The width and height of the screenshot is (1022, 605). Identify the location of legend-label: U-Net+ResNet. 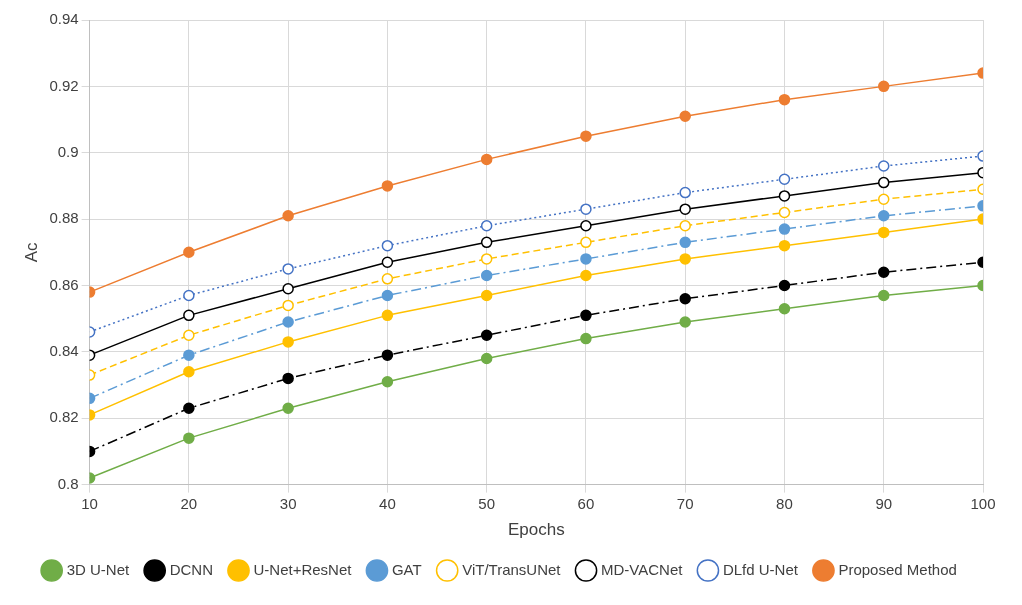
(303, 569).